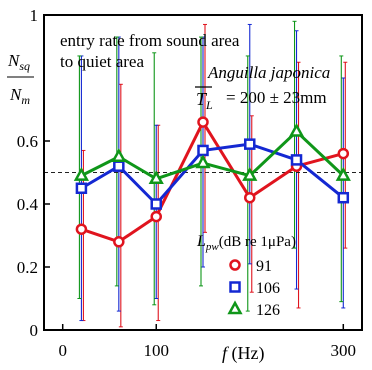 This screenshot has height=370, width=372. Describe the element at coordinates (243, 353) in the screenshot. I see `x-axis-label: f (Hz)` at that location.